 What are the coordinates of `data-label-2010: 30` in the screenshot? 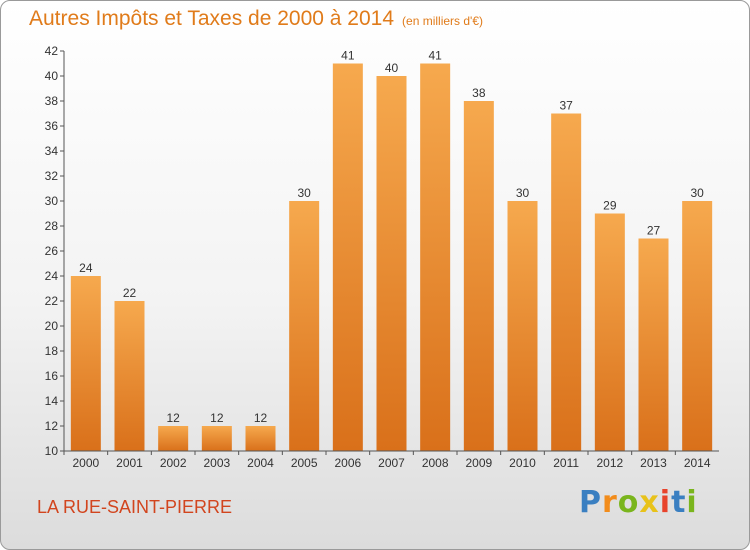 It's located at (523, 193).